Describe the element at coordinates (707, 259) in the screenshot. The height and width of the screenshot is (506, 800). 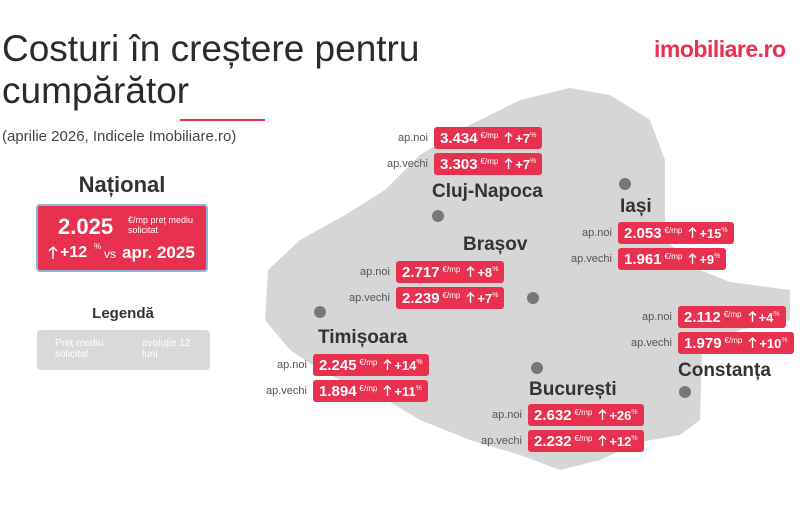
I see `change: +9` at that location.